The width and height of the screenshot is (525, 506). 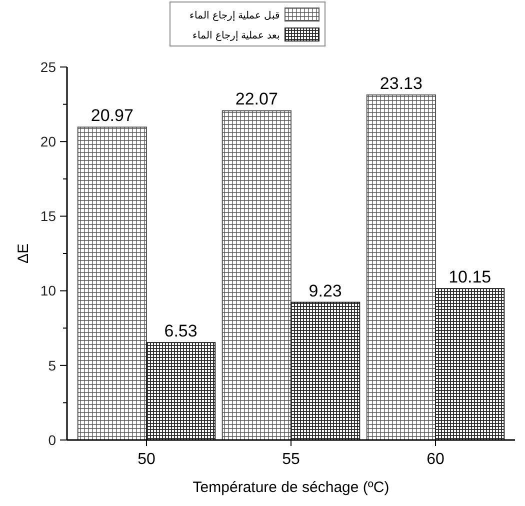 I want to click on y-tick-label: 15, so click(x=48, y=216).